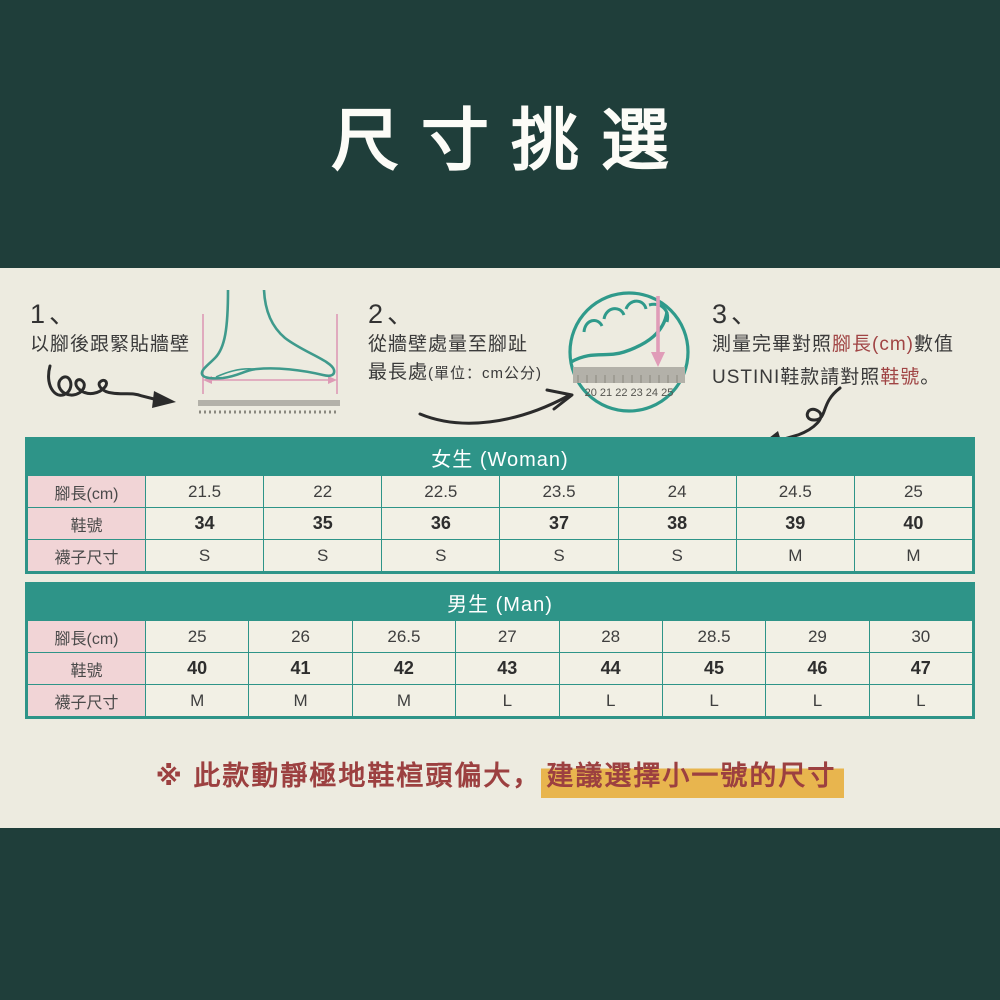  I want to click on step-3-number: 3、, so click(737, 314).